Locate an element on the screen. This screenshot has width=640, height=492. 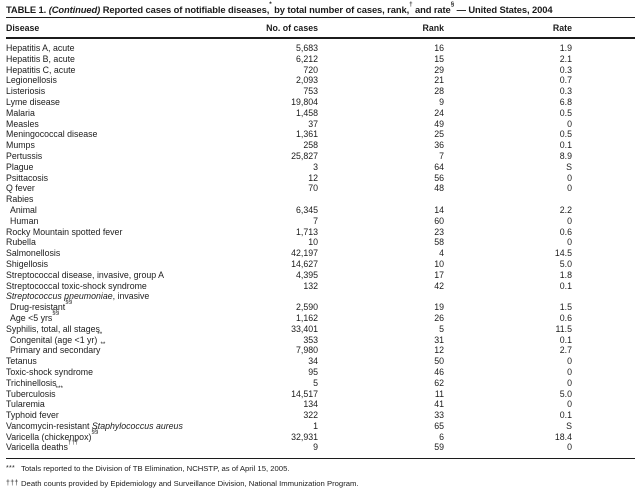
disease-cell: Varicella (chickenpox)§§ is located at coordinates (52, 434).